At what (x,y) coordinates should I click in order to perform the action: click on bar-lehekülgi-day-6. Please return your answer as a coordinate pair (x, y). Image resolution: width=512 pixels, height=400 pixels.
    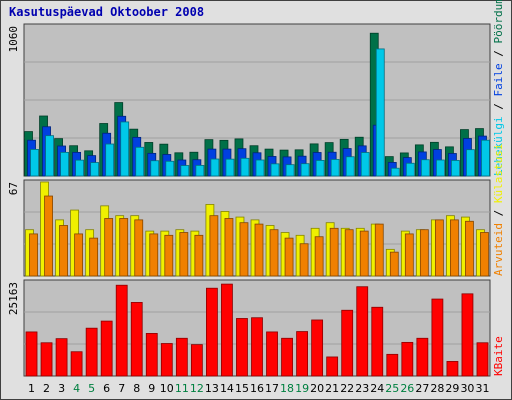
    Looking at the image, I should click on (110, 160).